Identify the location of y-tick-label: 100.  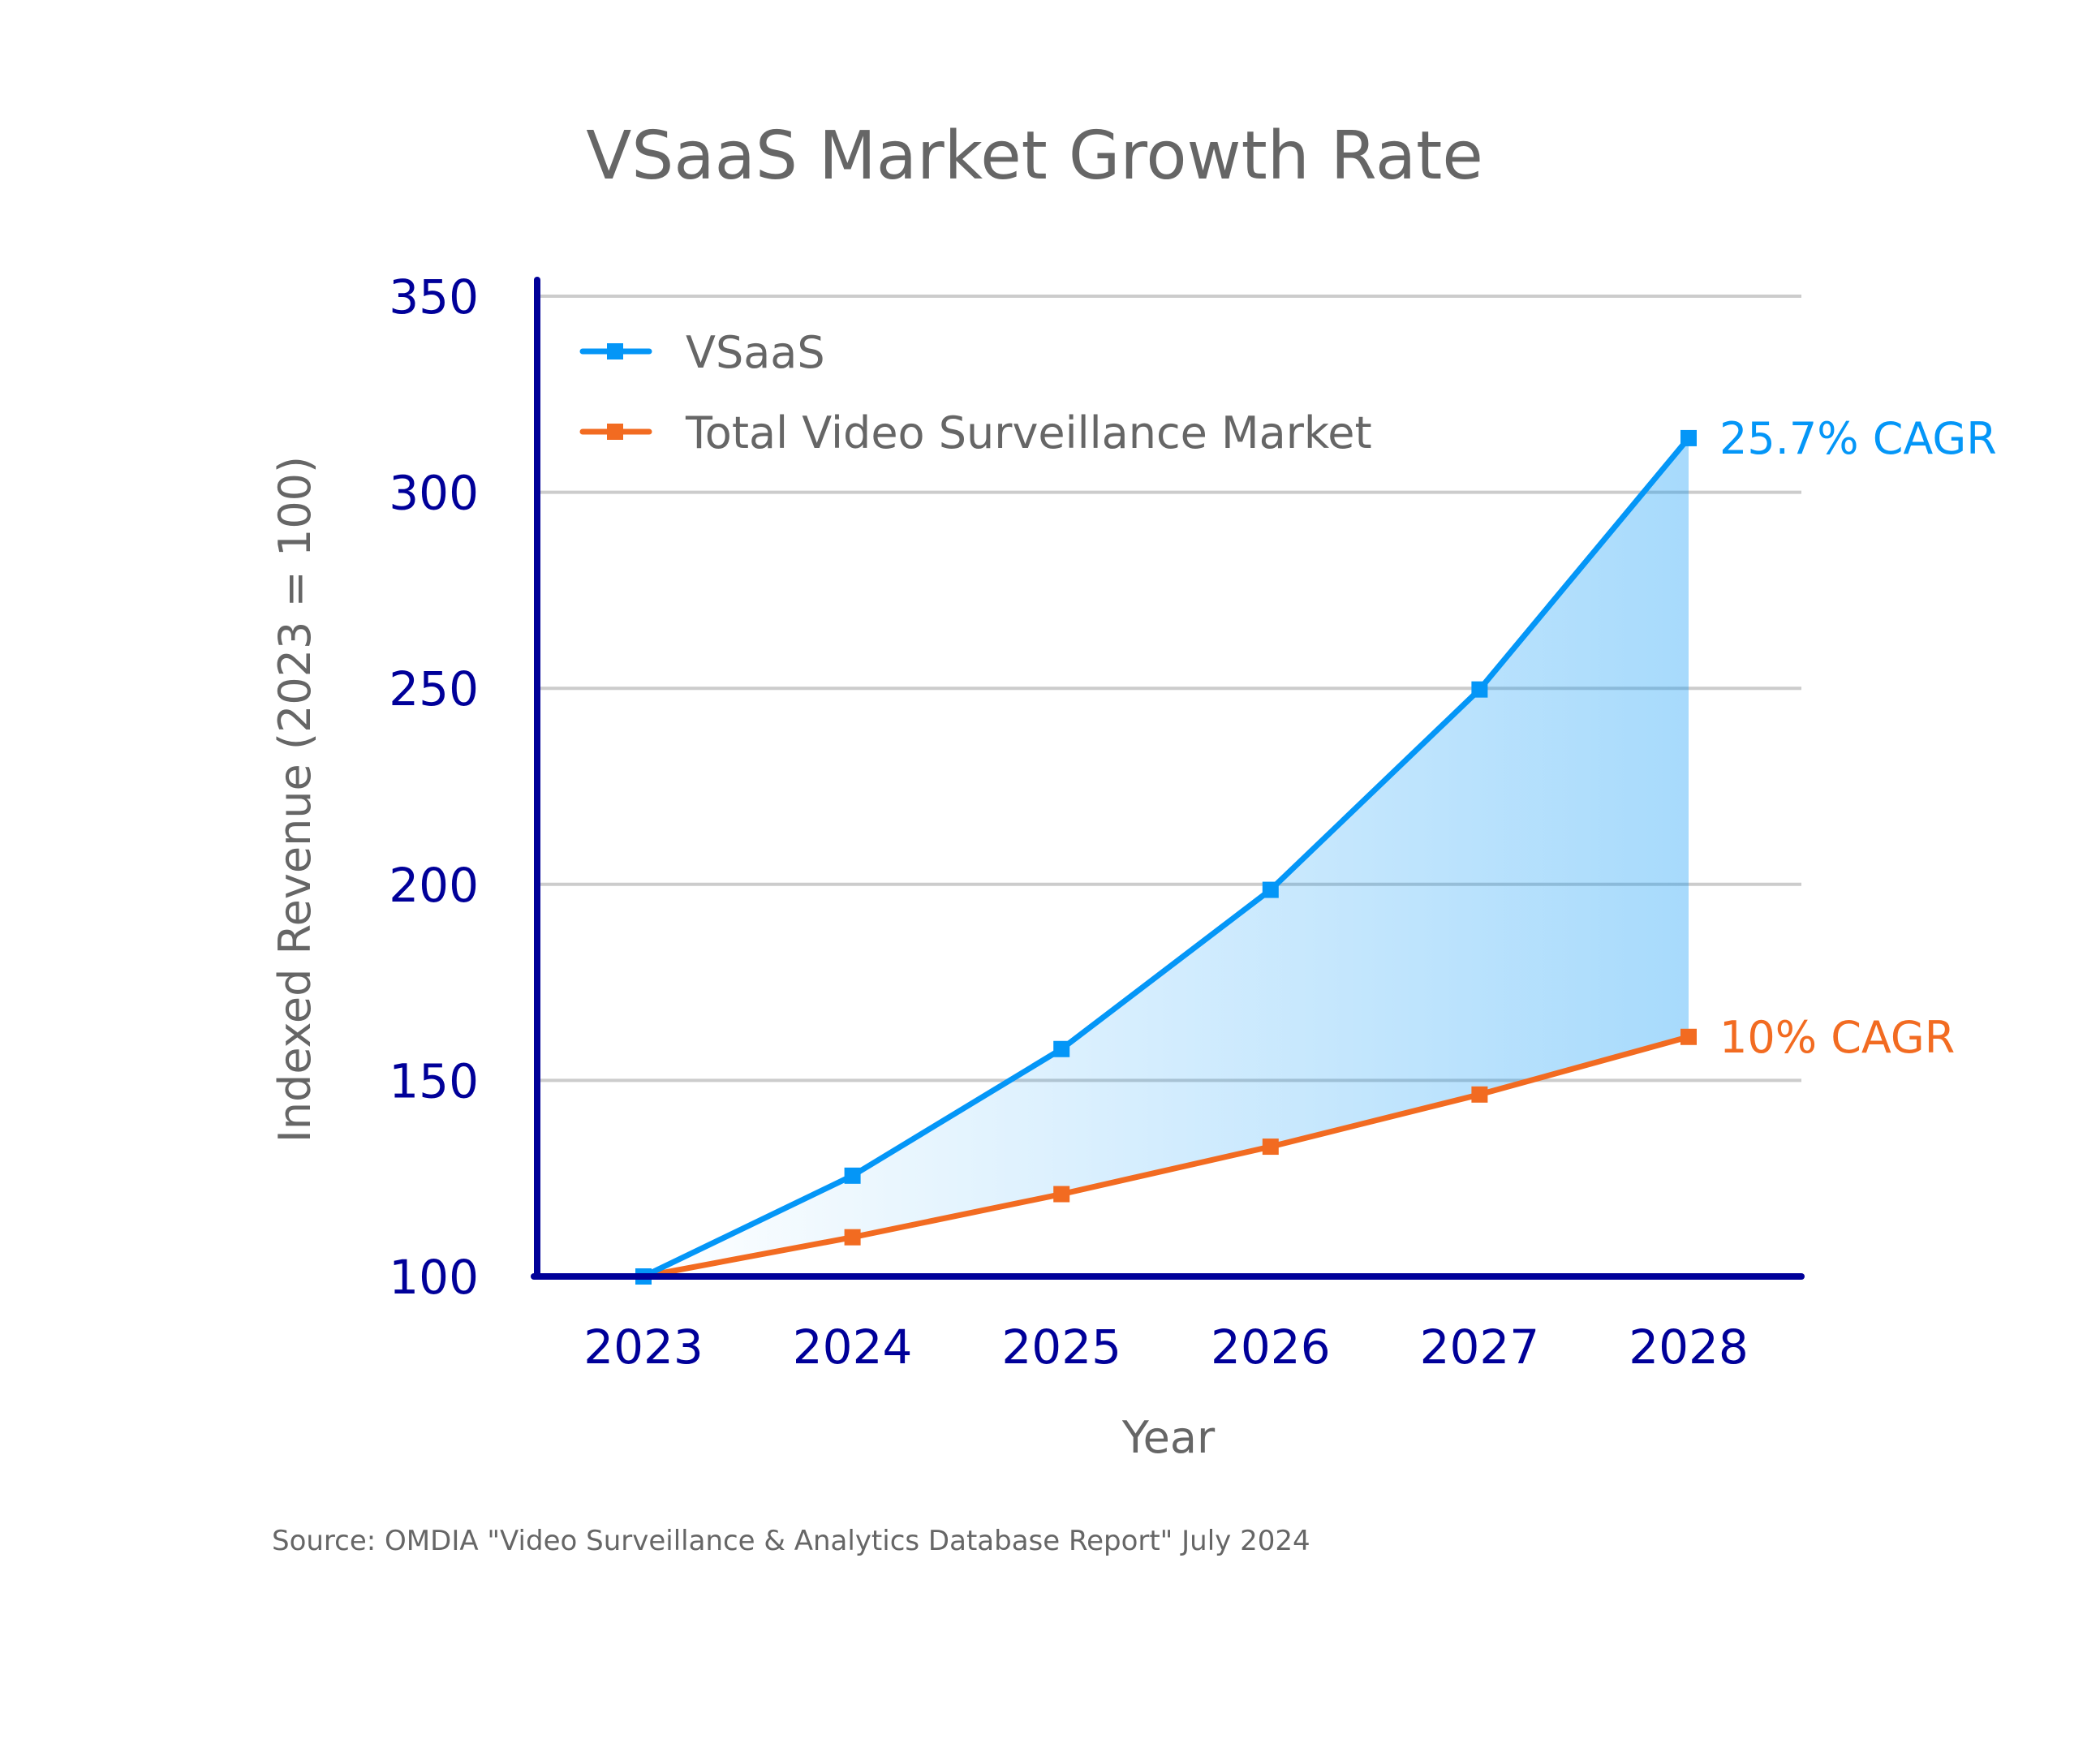
(434, 1277).